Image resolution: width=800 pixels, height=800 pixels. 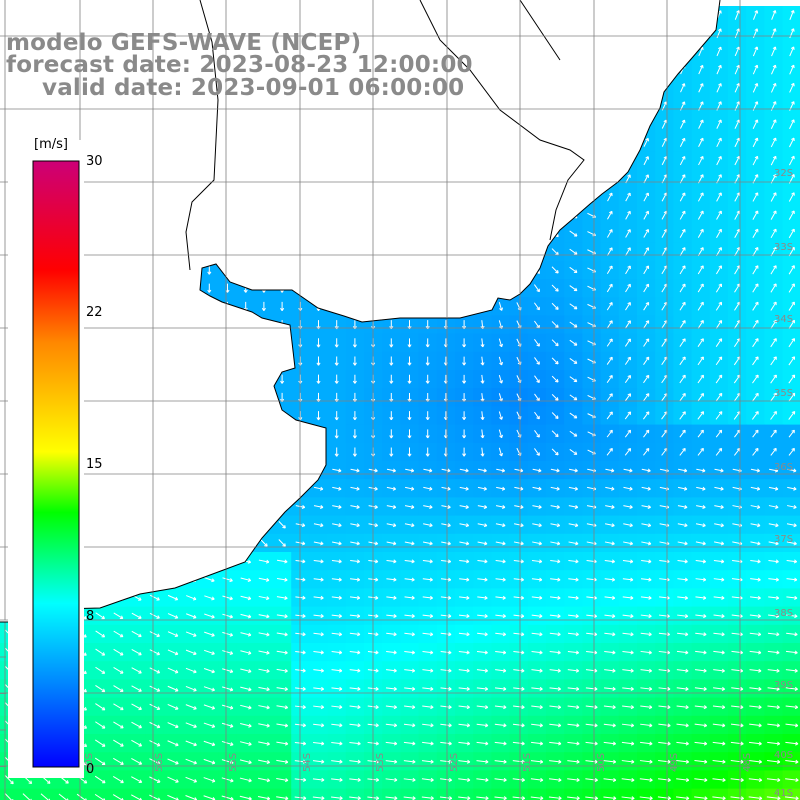 I want to click on longitude-label: 53S, so click(x=380, y=762).